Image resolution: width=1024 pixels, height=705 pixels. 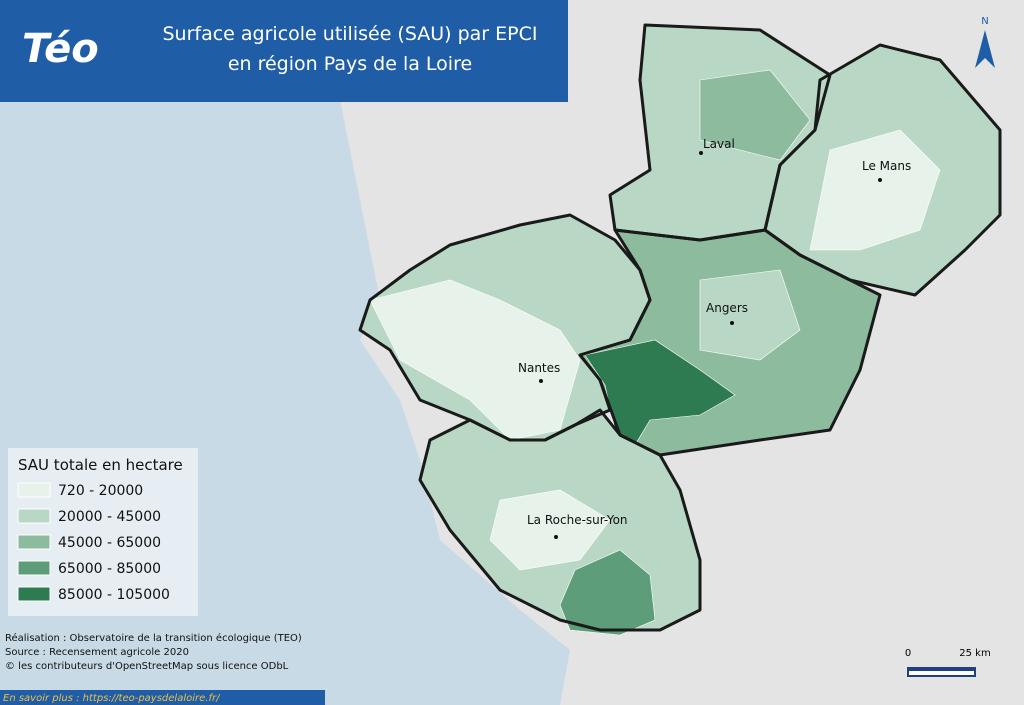 I want to click on city-label: Angers, so click(x=727, y=308).